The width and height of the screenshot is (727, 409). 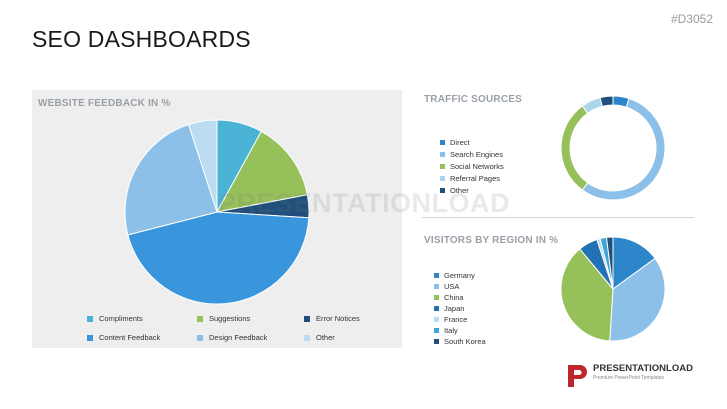 What do you see at coordinates (577, 376) in the screenshot?
I see `logo-icon` at bounding box center [577, 376].